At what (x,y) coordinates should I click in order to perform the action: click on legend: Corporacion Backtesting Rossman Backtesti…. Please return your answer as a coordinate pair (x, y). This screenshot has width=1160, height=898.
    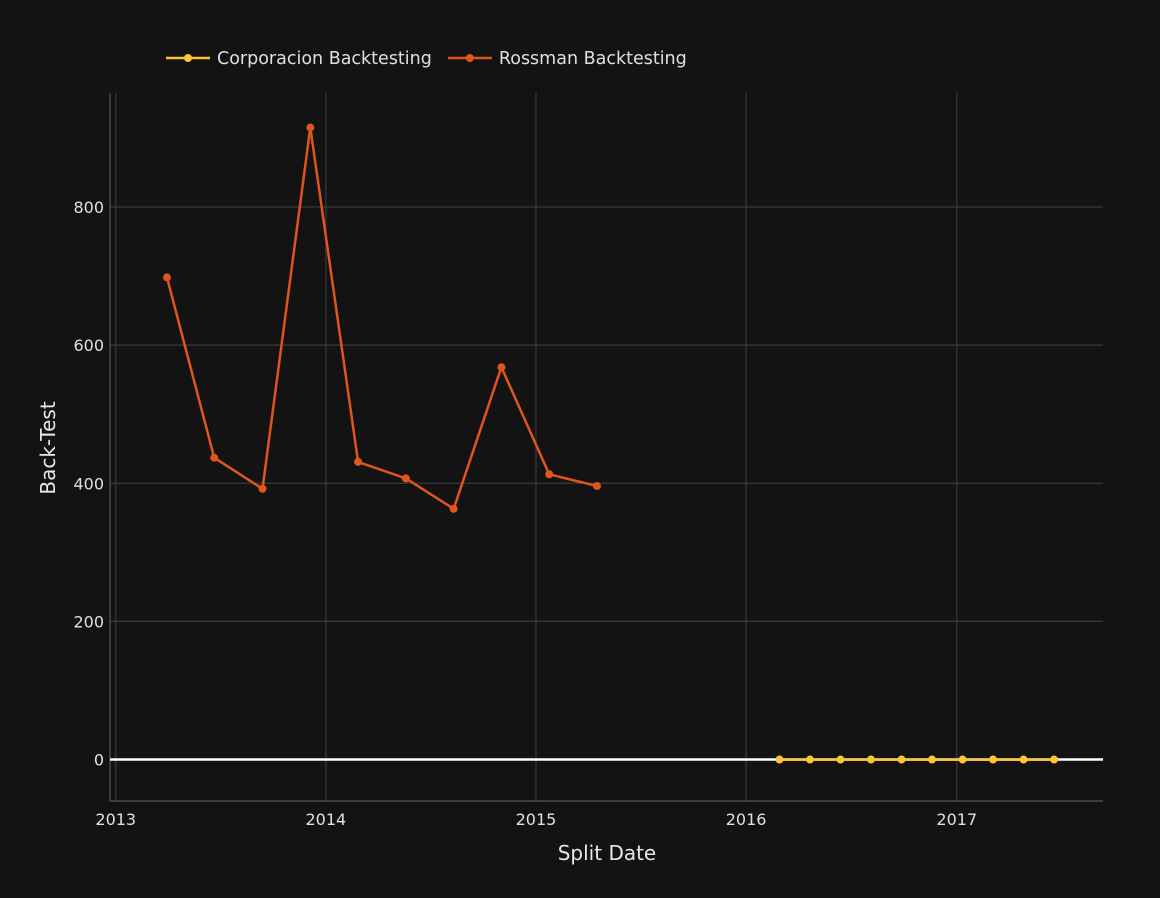
    Looking at the image, I should click on (426, 59).